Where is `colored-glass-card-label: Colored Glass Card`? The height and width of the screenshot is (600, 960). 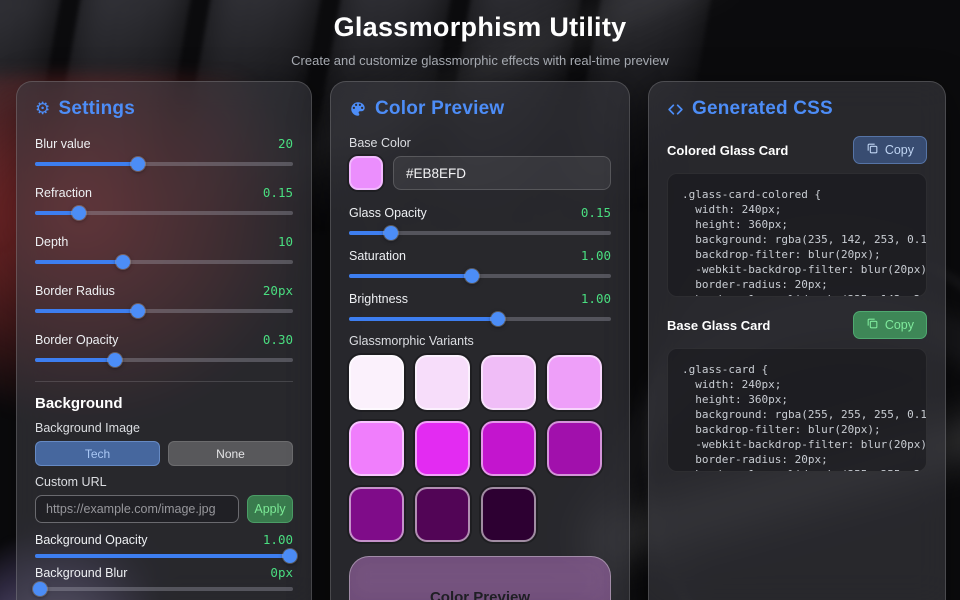 colored-glass-card-label: Colored Glass Card is located at coordinates (728, 150).